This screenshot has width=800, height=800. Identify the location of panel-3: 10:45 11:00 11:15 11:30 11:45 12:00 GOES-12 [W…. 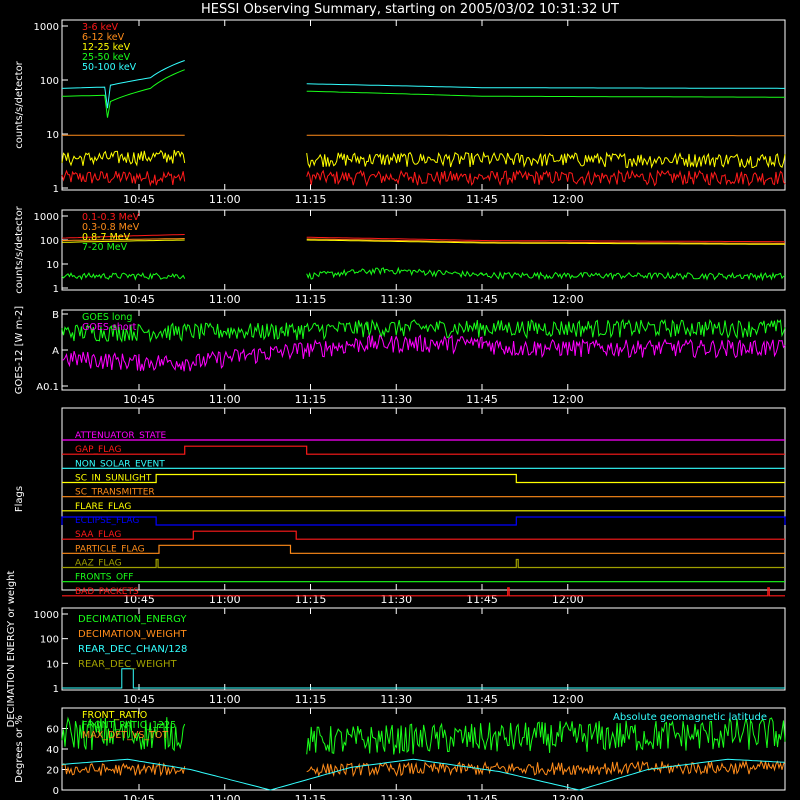
(400, 356).